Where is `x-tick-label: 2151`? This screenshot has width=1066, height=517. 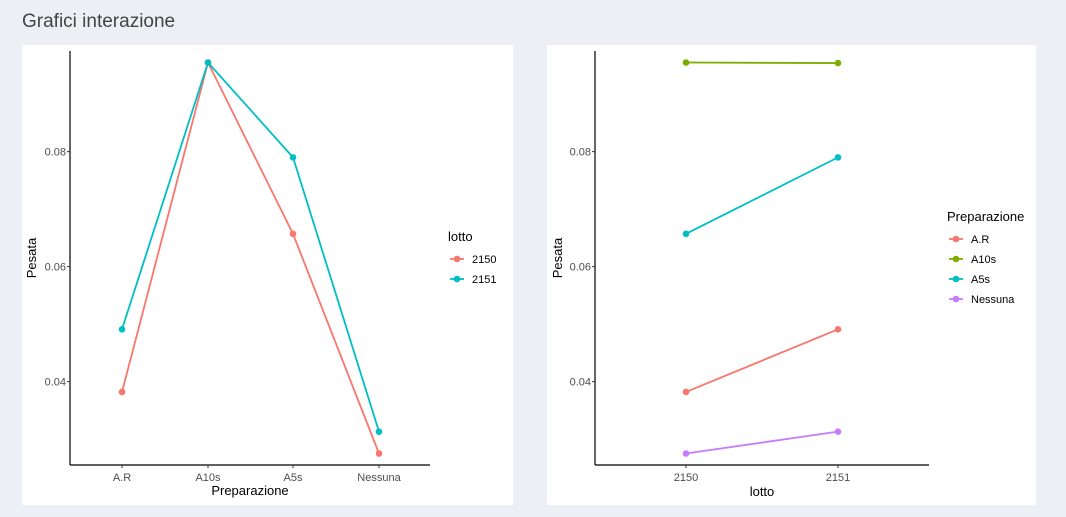
x-tick-label: 2151 is located at coordinates (838, 478).